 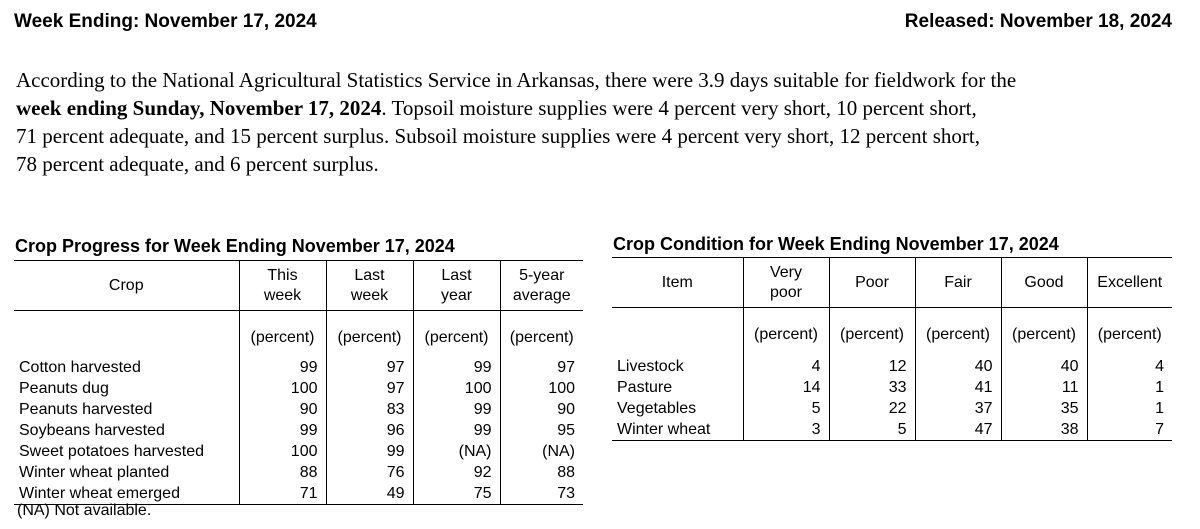 I want to click on col-excellent-header: Excellent, so click(x=1129, y=282).